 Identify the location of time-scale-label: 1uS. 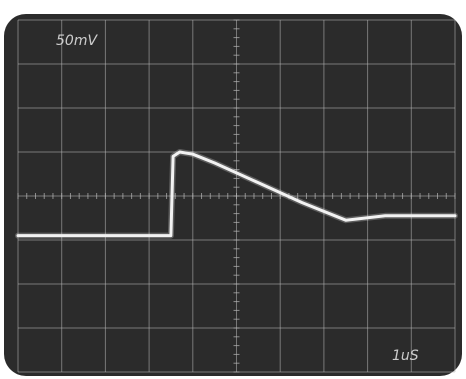
(405, 356).